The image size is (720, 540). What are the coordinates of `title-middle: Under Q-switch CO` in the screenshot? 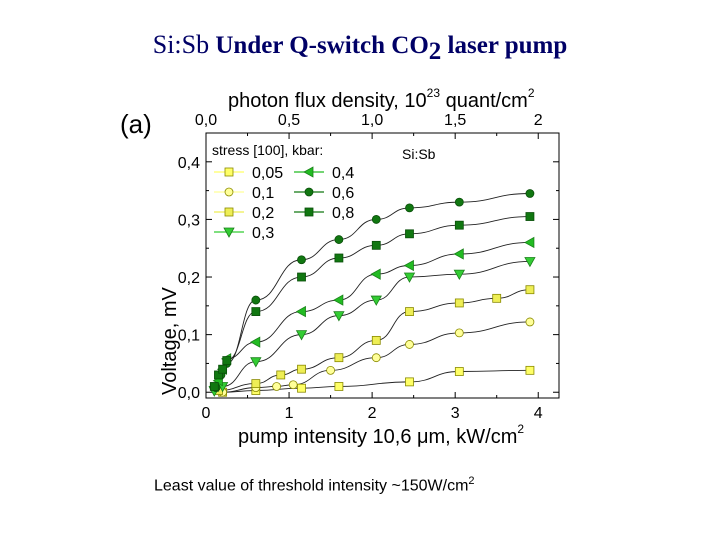 It's located at (319, 45).